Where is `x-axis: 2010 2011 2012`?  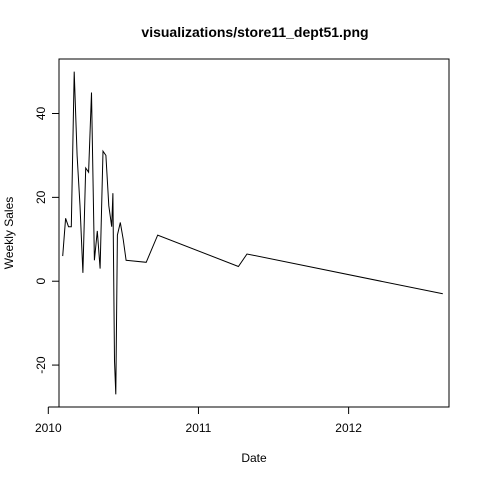 x-axis: 2010 2011 2012 is located at coordinates (198, 420).